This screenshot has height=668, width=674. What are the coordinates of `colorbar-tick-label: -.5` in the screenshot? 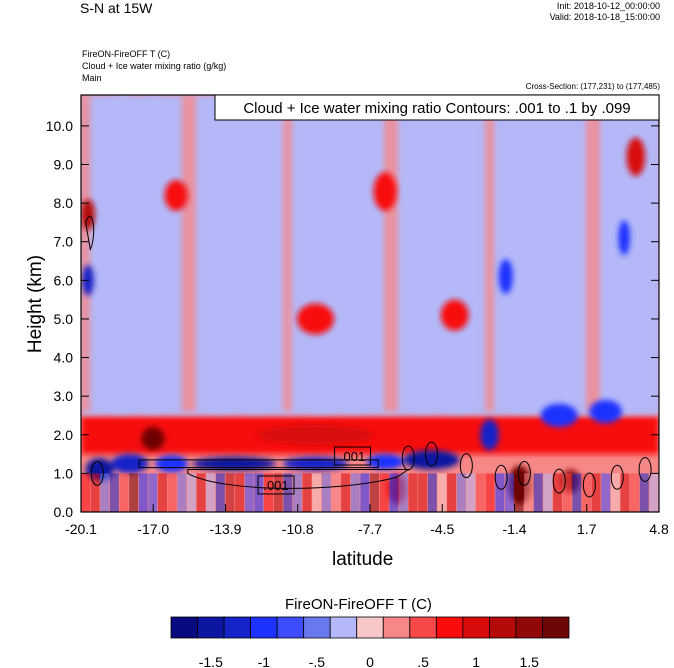 It's located at (317, 661).